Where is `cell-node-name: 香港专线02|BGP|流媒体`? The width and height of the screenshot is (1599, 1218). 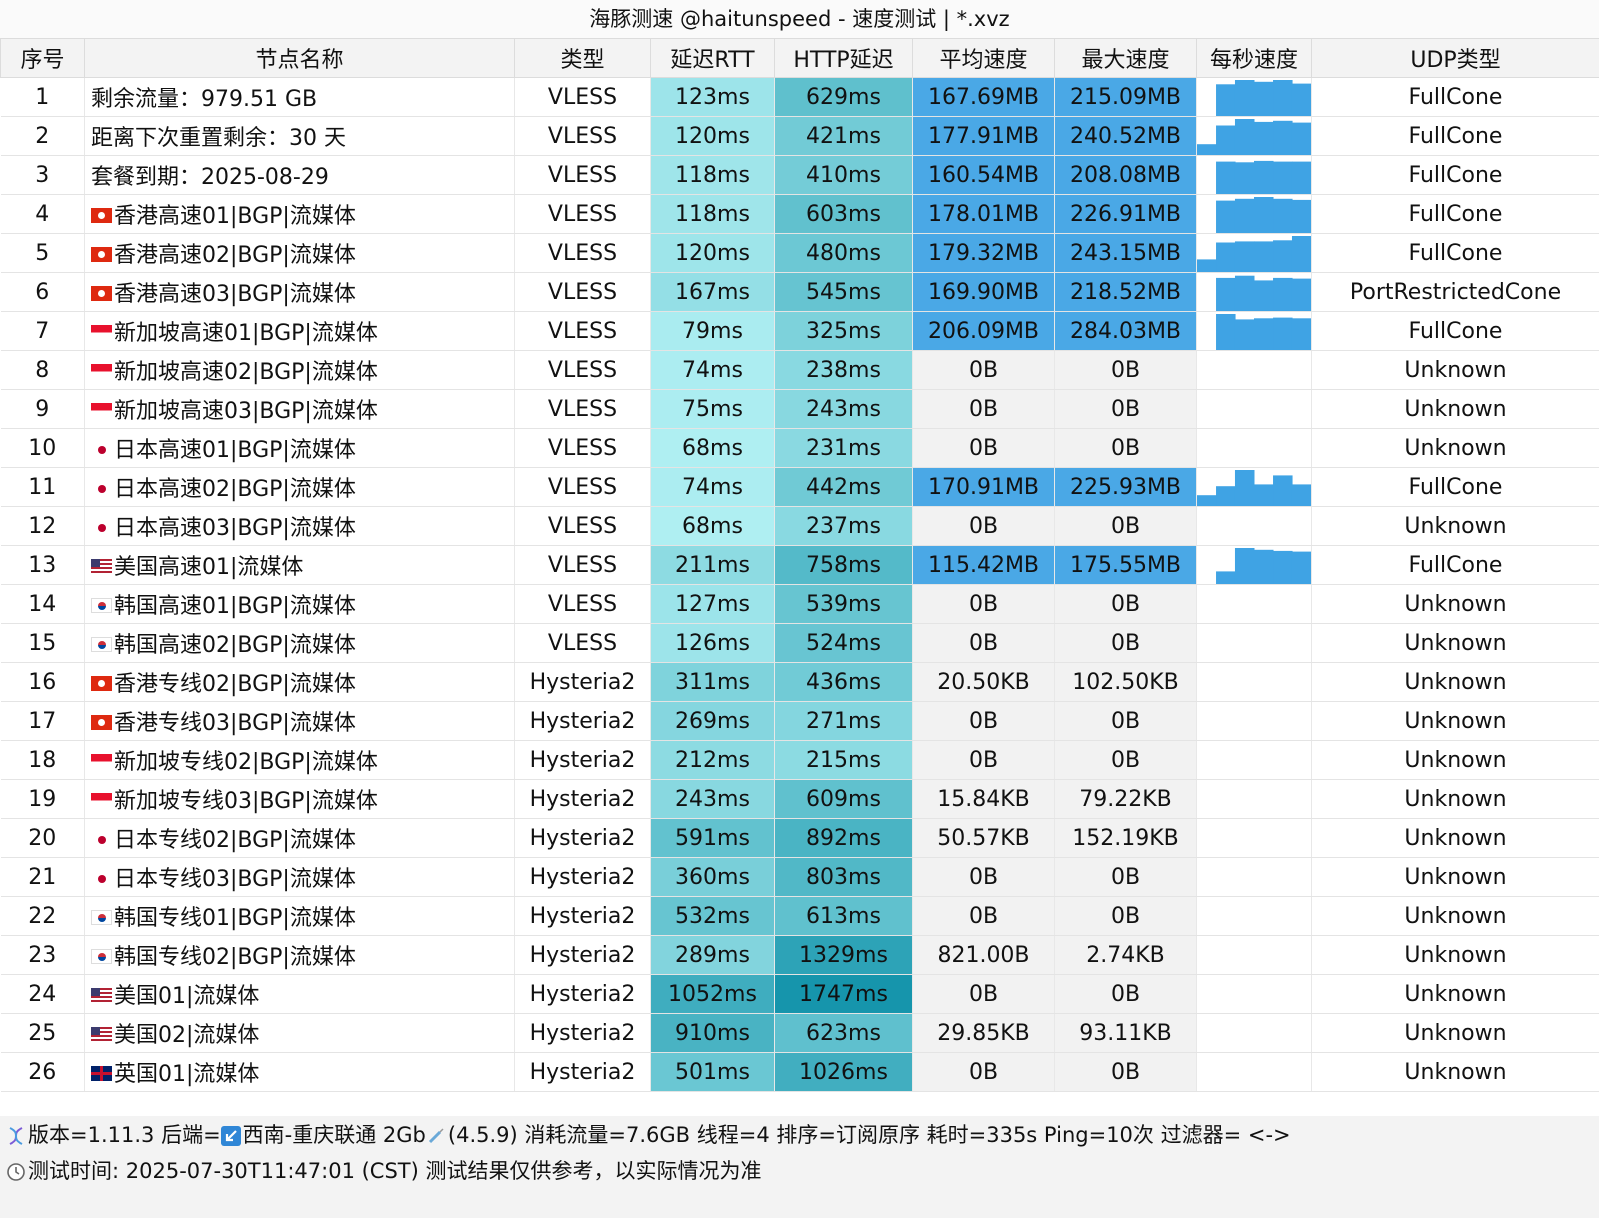
cell-node-name: 香港专线02|BGP|流媒体 is located at coordinates (299, 682).